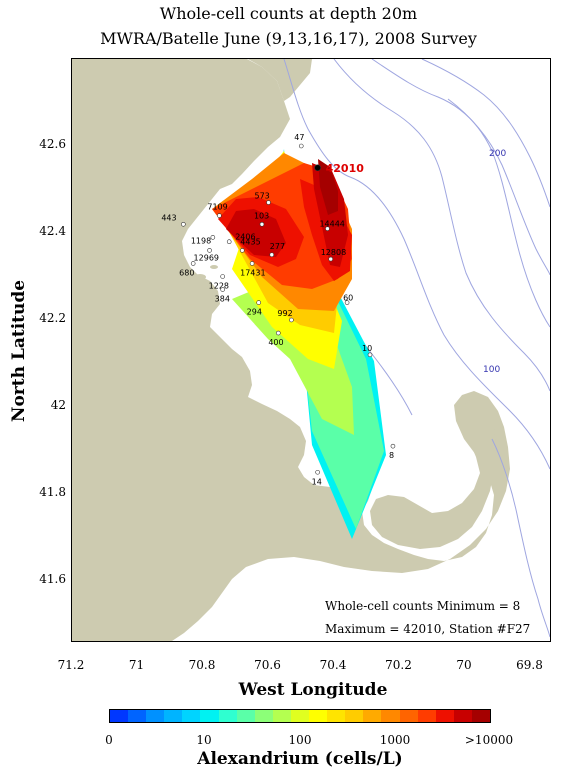  I want to click on colorbar, so click(300, 716).